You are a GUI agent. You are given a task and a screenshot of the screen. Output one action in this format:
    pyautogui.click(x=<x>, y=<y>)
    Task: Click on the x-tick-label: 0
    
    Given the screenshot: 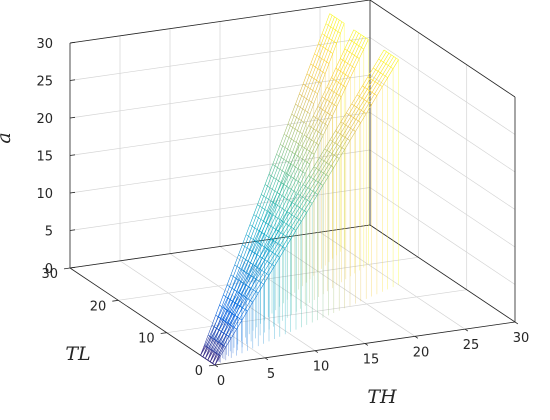 What is the action you would take?
    pyautogui.click(x=221, y=381)
    